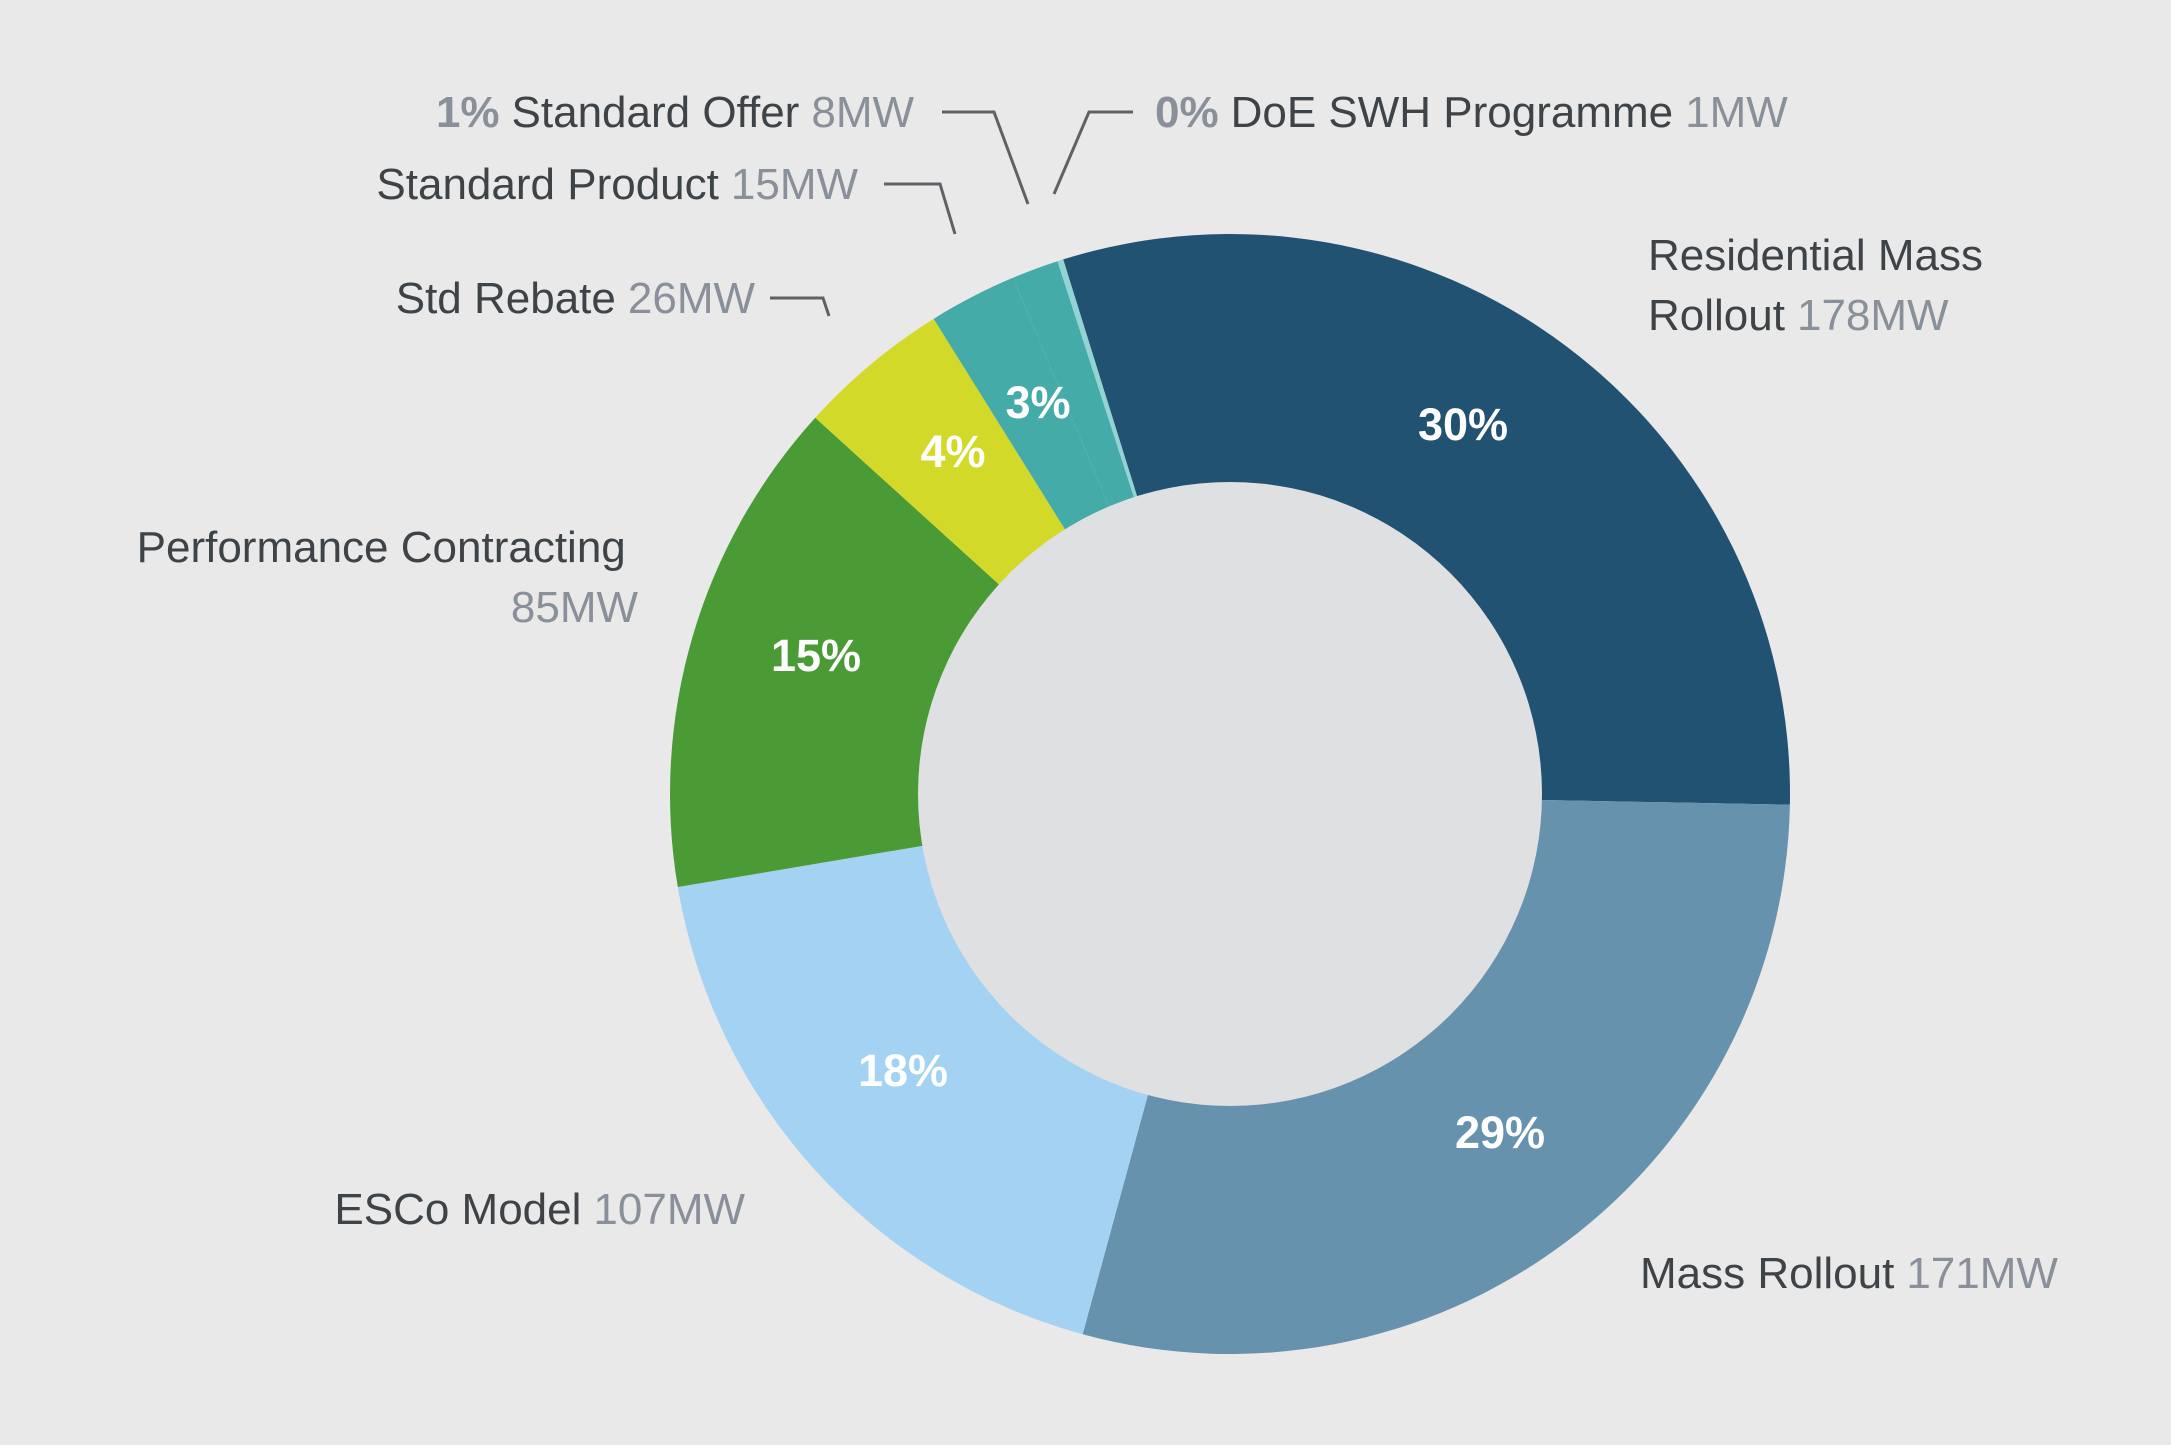  Describe the element at coordinates (986, 157) in the screenshot. I see `leader-line-standard-offer` at that location.